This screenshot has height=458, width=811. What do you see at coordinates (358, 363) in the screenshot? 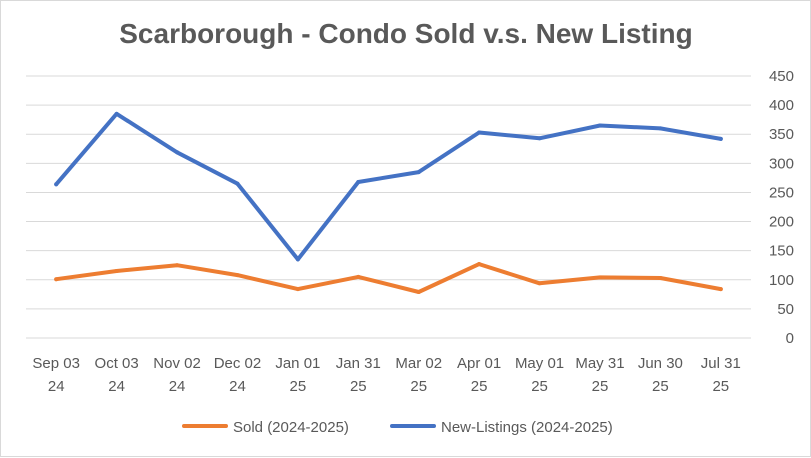
I see `x-tick-label: Jan 31` at bounding box center [358, 363].